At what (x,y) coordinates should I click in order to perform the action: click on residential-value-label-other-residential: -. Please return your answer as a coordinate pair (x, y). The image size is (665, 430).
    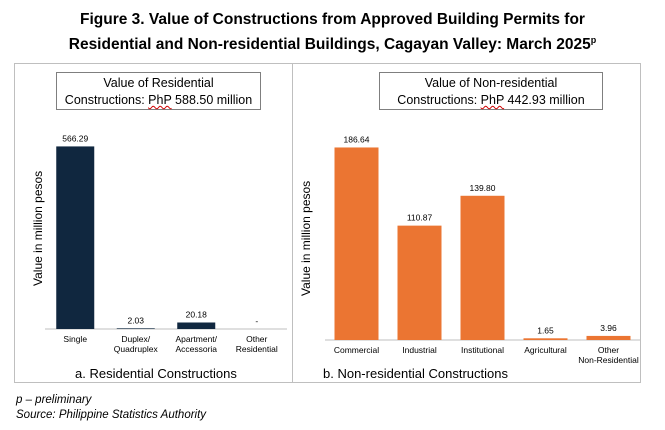
    Looking at the image, I should click on (256, 321).